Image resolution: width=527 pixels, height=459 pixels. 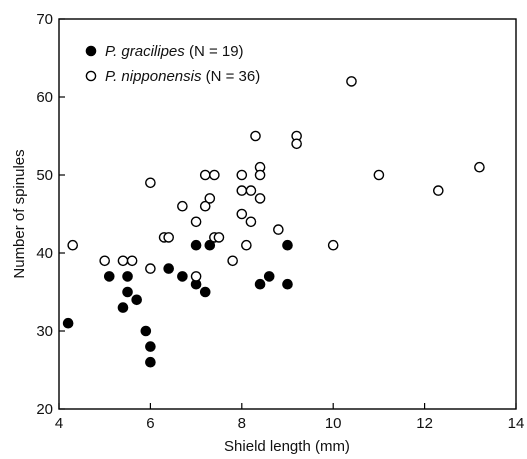 What do you see at coordinates (44, 409) in the screenshot?
I see `y-tick-label: 20` at bounding box center [44, 409].